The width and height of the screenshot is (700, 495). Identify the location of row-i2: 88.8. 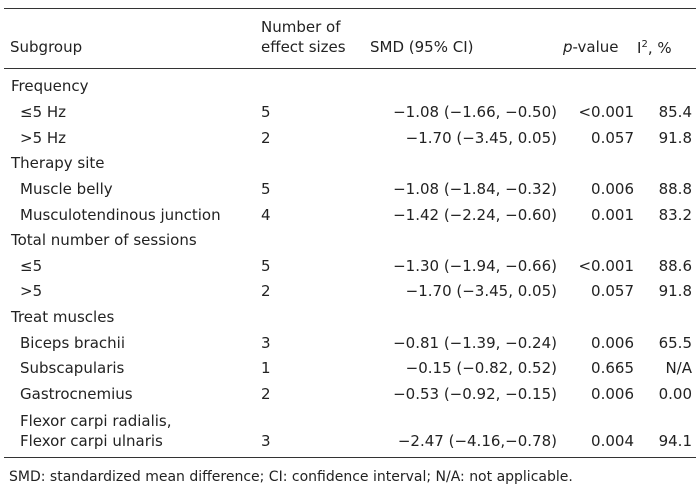
(675, 189).